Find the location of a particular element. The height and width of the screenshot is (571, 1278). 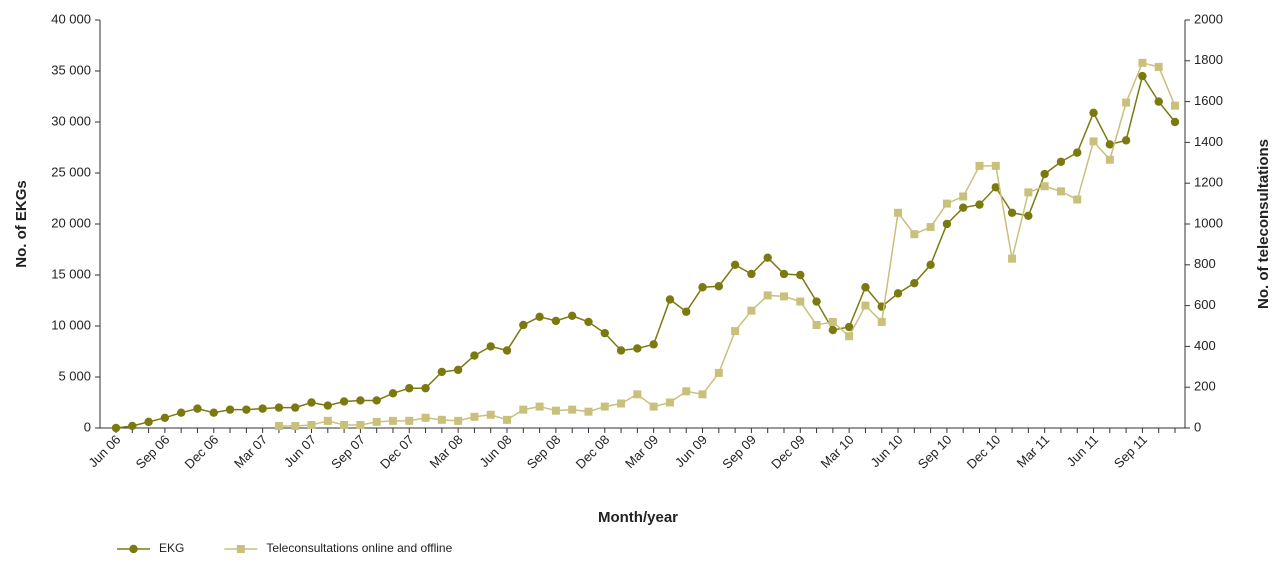

x-tick-label: Sep 09 is located at coordinates (739, 452).